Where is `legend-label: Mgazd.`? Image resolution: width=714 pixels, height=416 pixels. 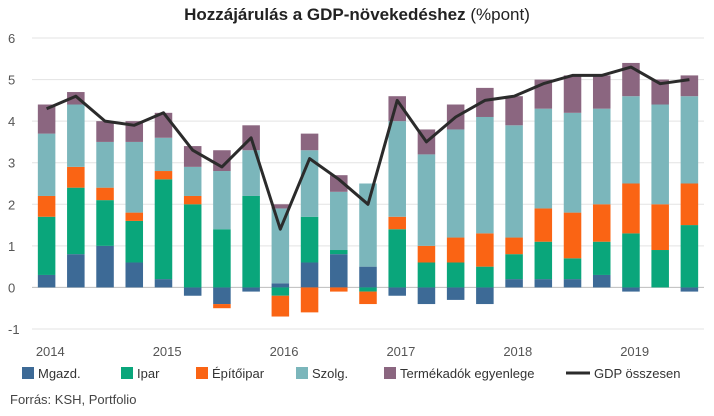
legend-label: Mgazd. is located at coordinates (59, 373).